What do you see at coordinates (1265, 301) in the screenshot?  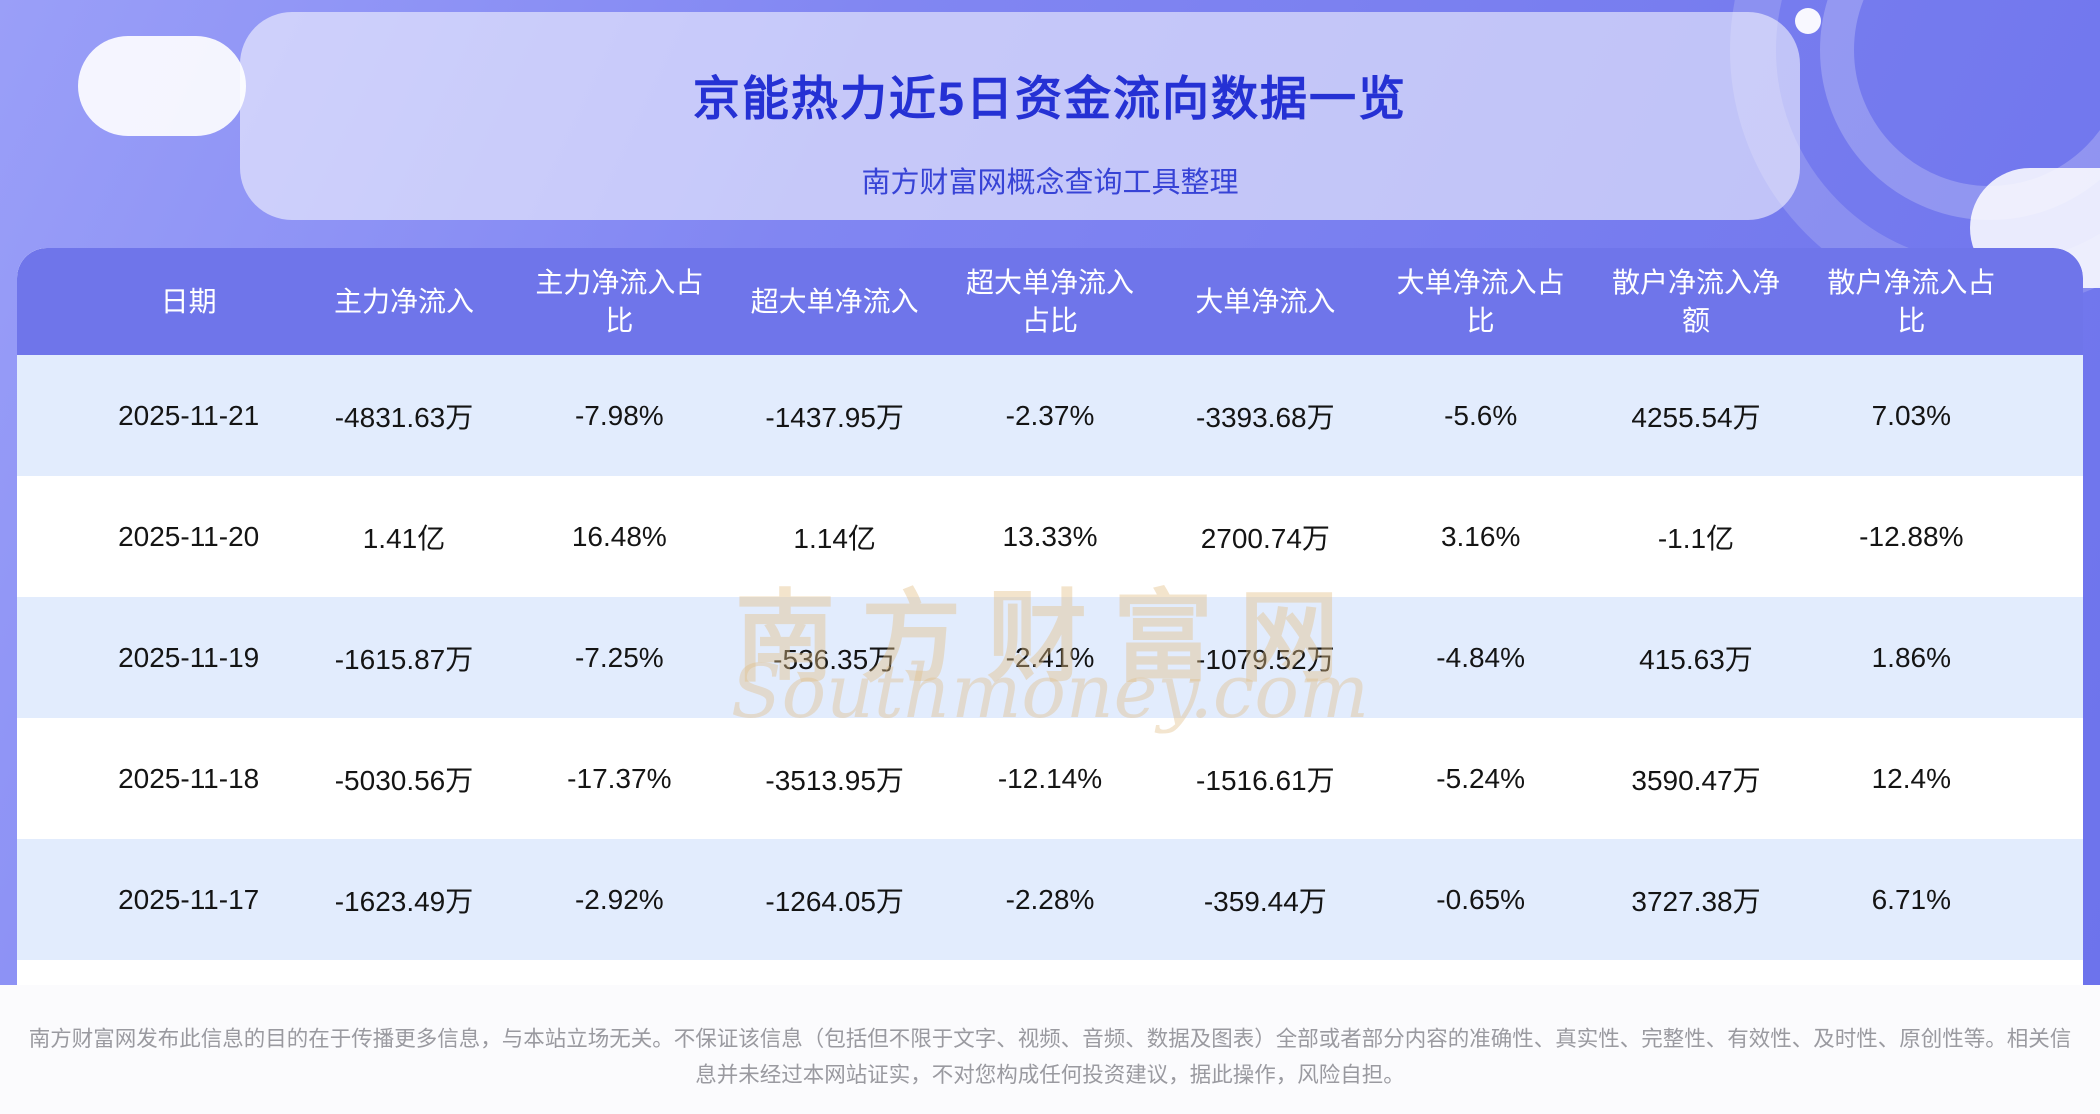 I see `column-header: 大单净流入` at bounding box center [1265, 301].